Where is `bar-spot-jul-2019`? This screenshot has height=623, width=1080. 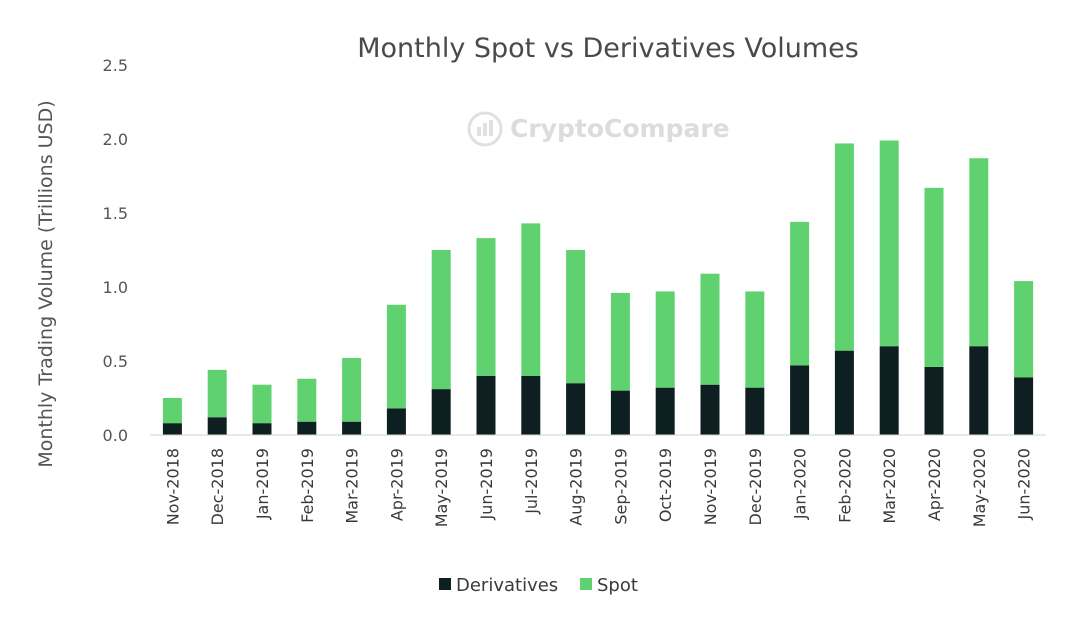 bar-spot-jul-2019 is located at coordinates (531, 299).